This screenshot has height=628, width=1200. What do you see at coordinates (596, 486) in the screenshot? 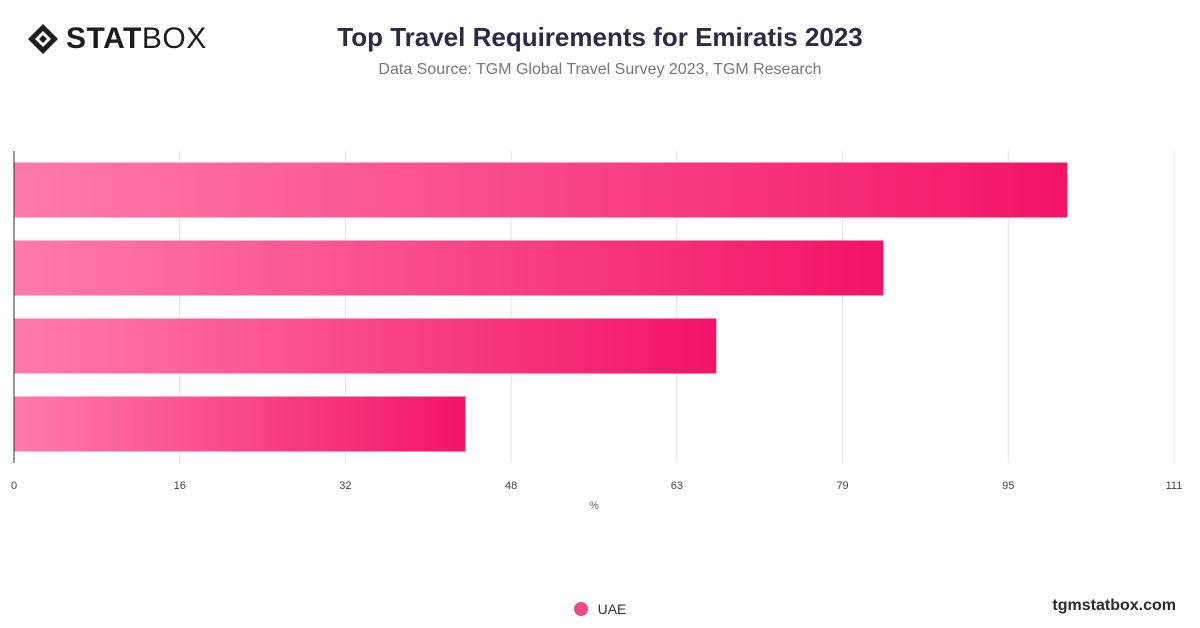
I see `x-axis-ticks: 0 16 32 48 63 79 95 111` at bounding box center [596, 486].